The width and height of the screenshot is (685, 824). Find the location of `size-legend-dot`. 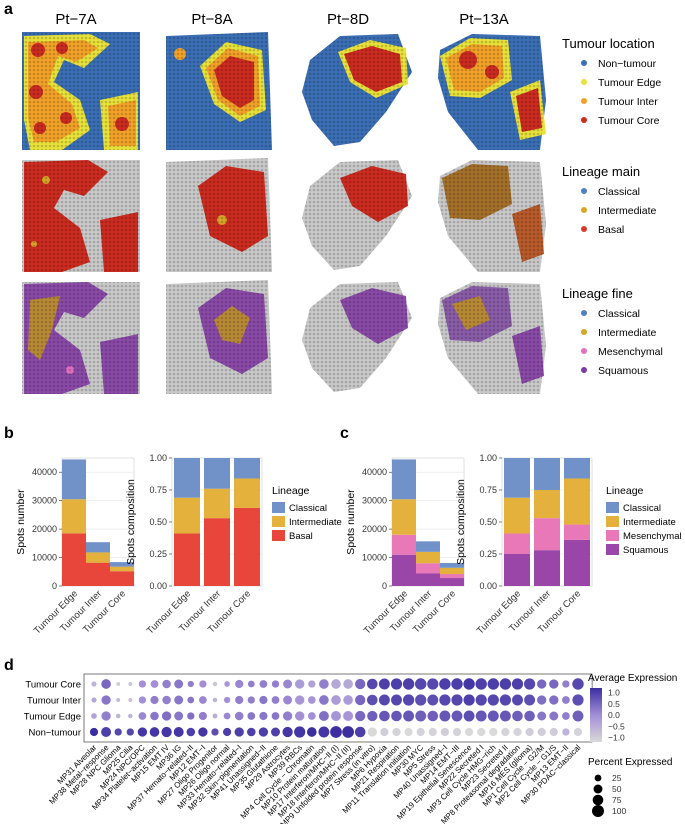

size-legend-dot is located at coordinates (598, 789).